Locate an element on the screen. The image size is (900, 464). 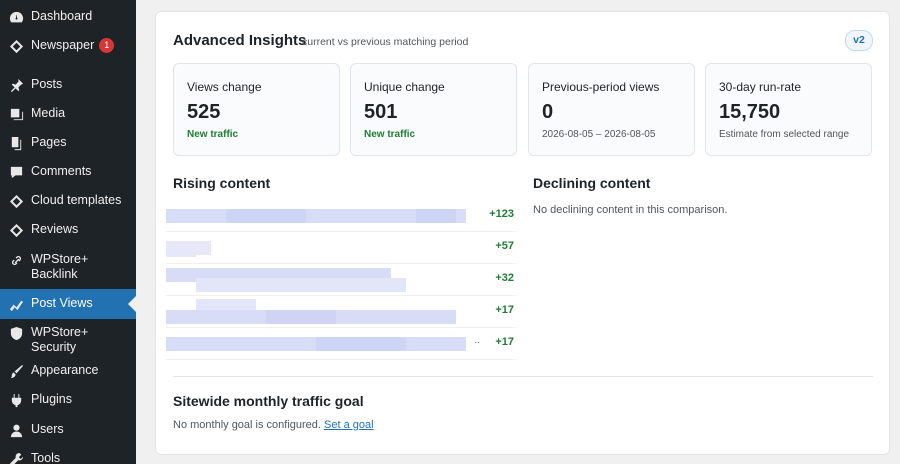
version-badge: v2 is located at coordinates (859, 40).